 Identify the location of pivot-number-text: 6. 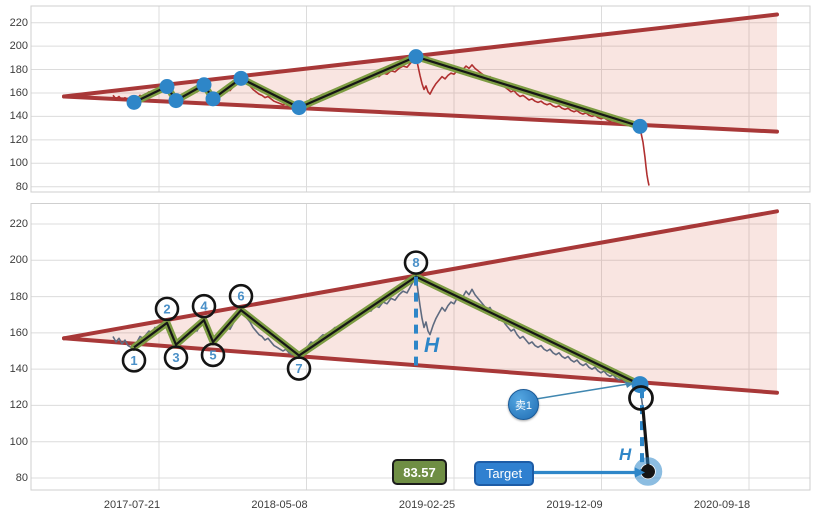
(240, 296).